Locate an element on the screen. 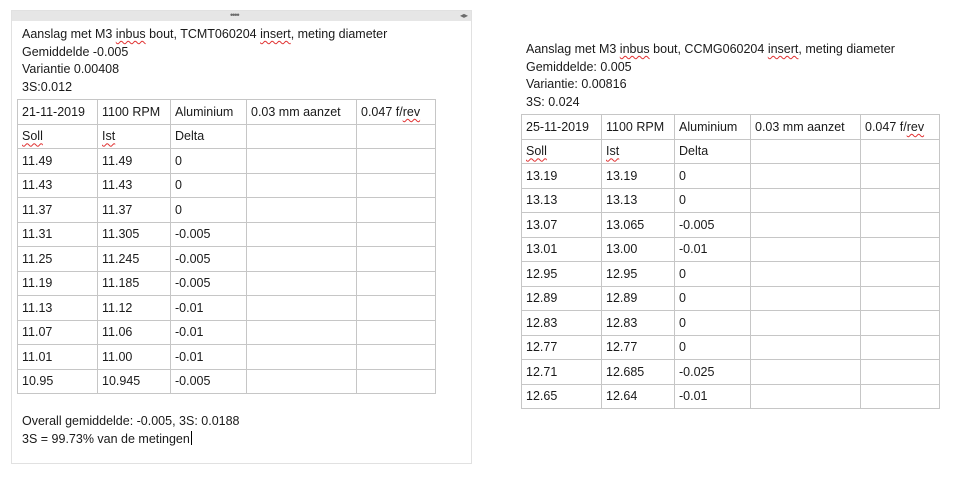 The width and height of the screenshot is (972, 481). table-cell: 0.047 f/rev is located at coordinates (900, 127).